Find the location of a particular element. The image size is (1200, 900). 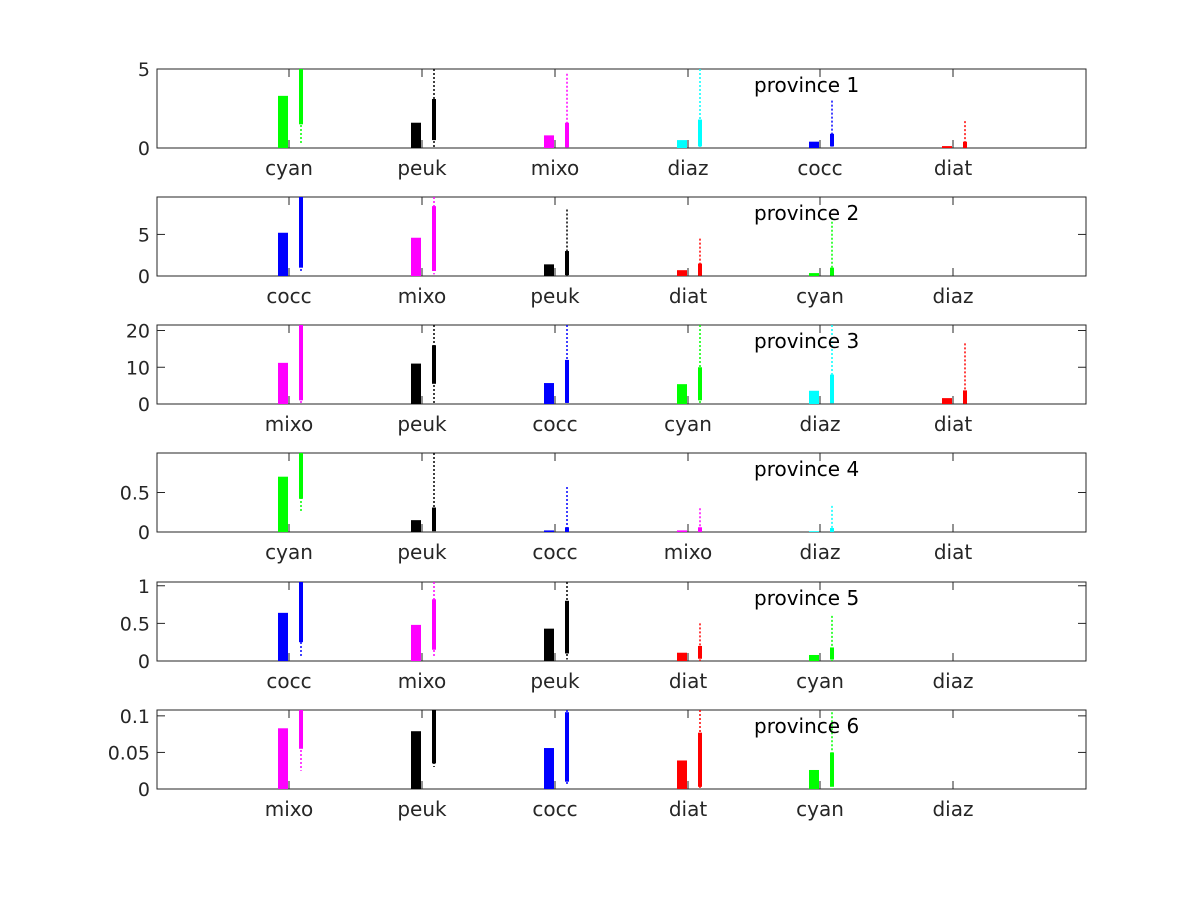

province-label: province 1 is located at coordinates (806, 85).